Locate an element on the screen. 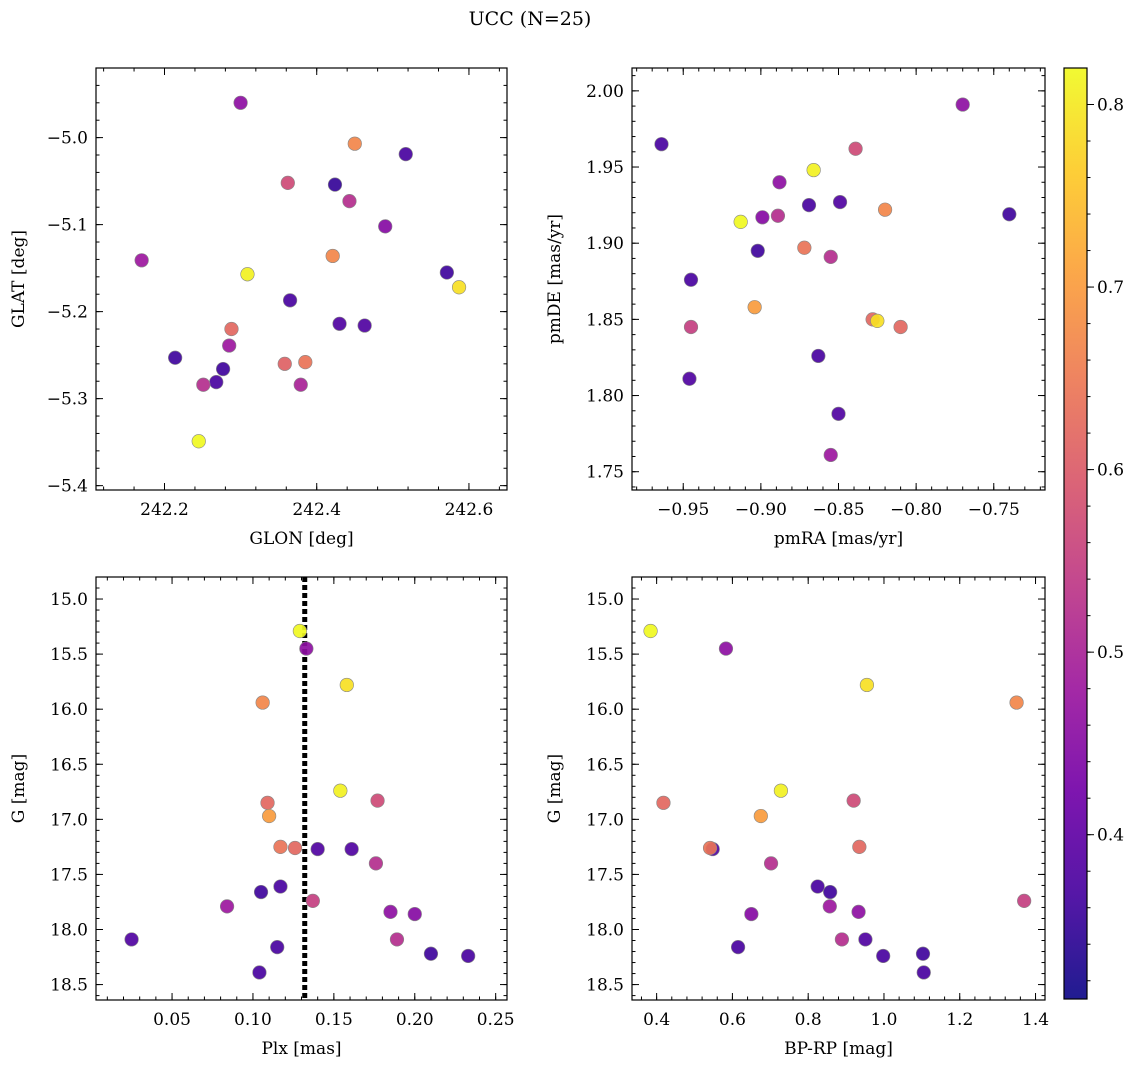  x-tick-label: −0.90 is located at coordinates (761, 510).